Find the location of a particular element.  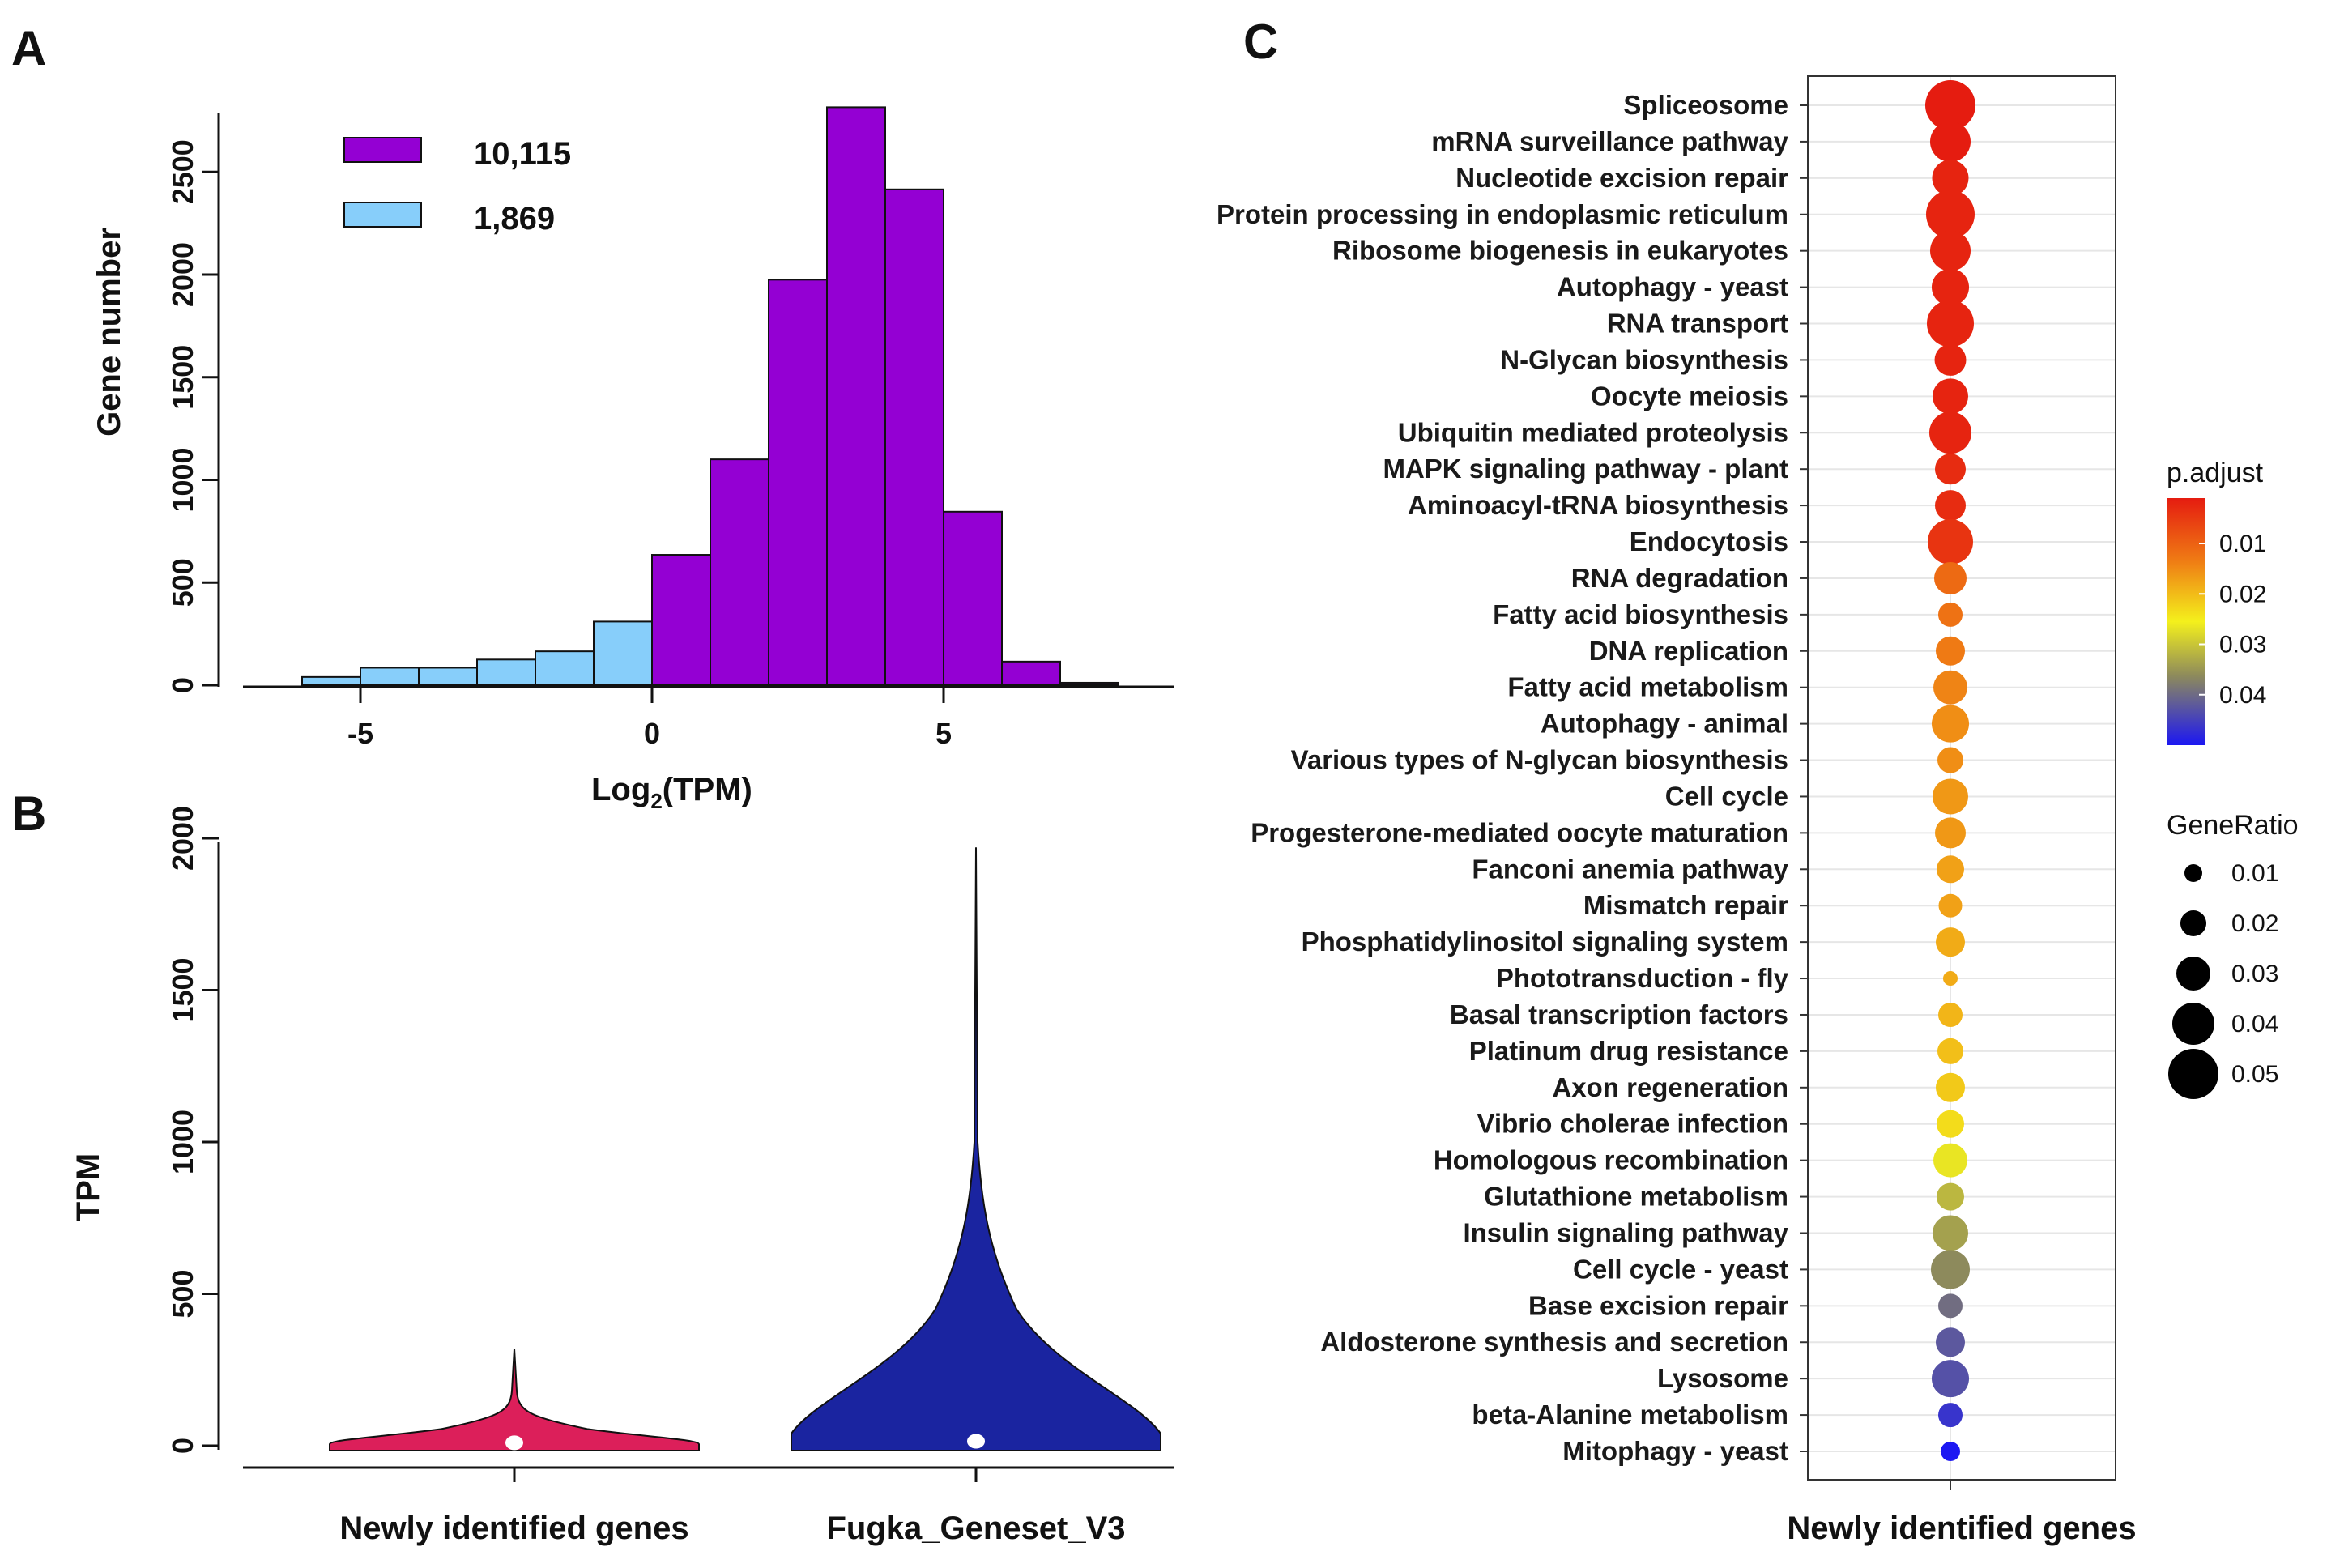

pathway-label: Spliceosome is located at coordinates (1705, 105).